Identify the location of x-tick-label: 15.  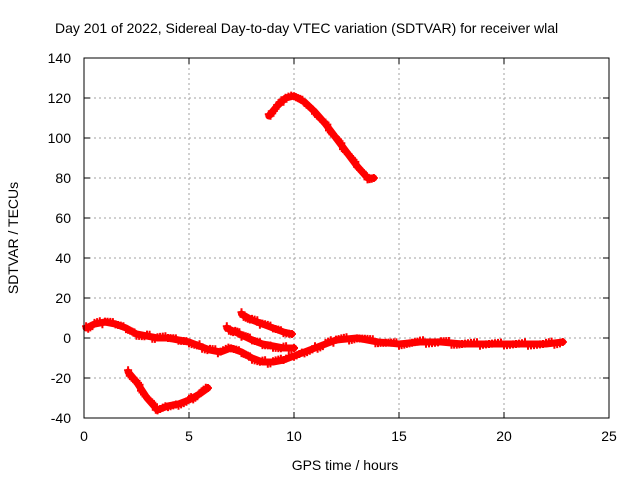
(399, 436).